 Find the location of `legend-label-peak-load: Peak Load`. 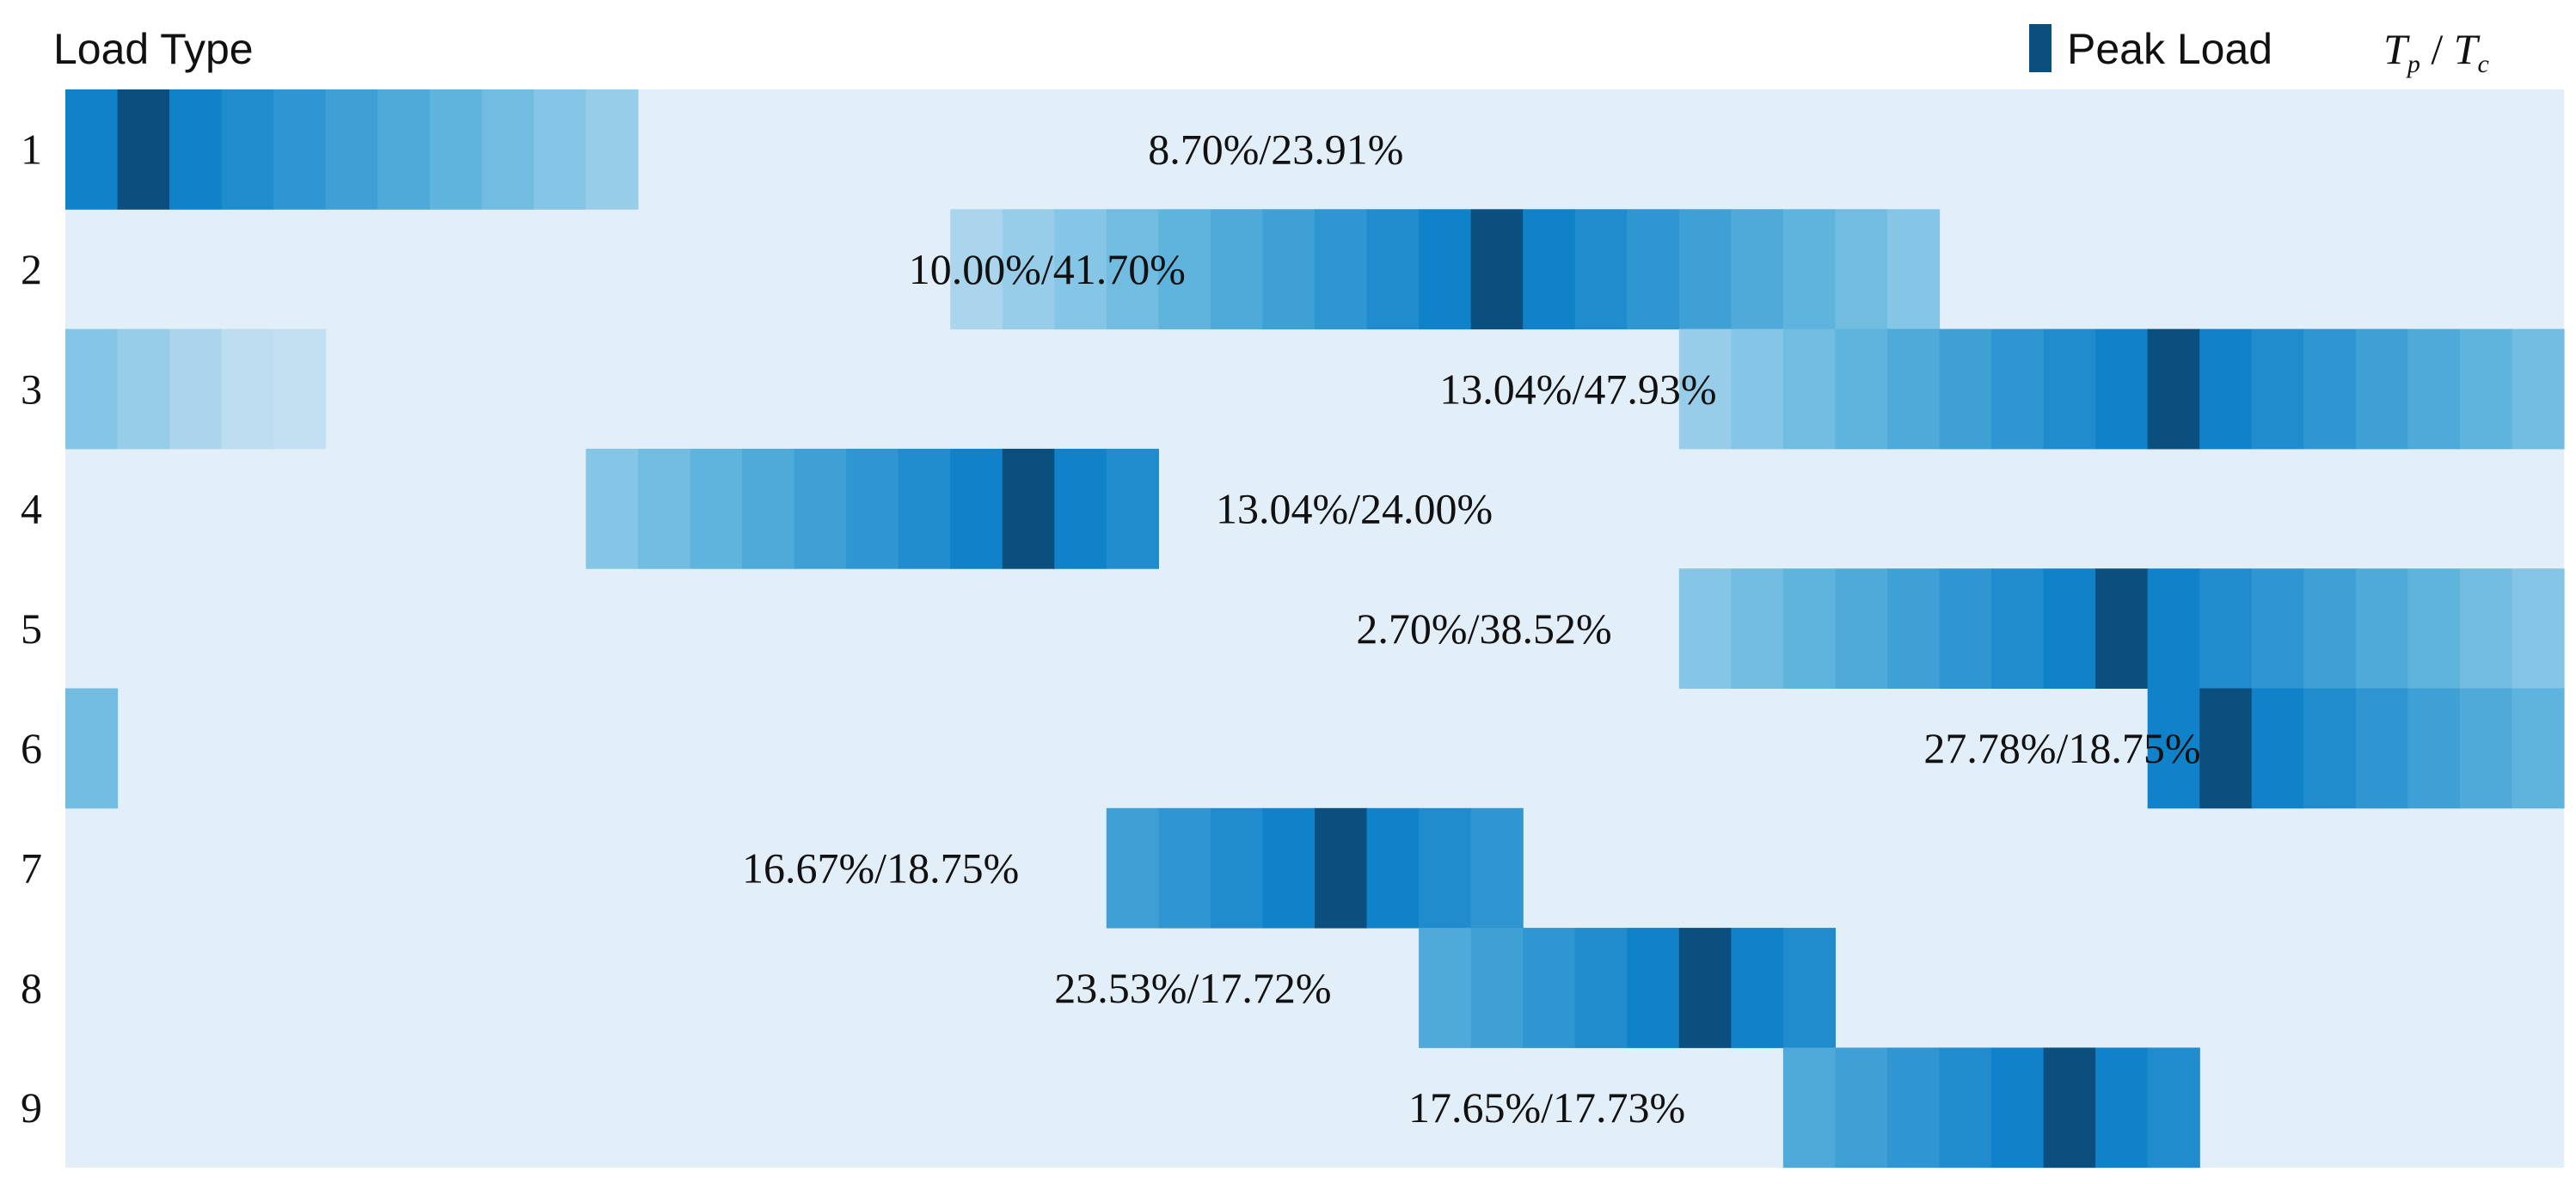

legend-label-peak-load: Peak Load is located at coordinates (2169, 49).